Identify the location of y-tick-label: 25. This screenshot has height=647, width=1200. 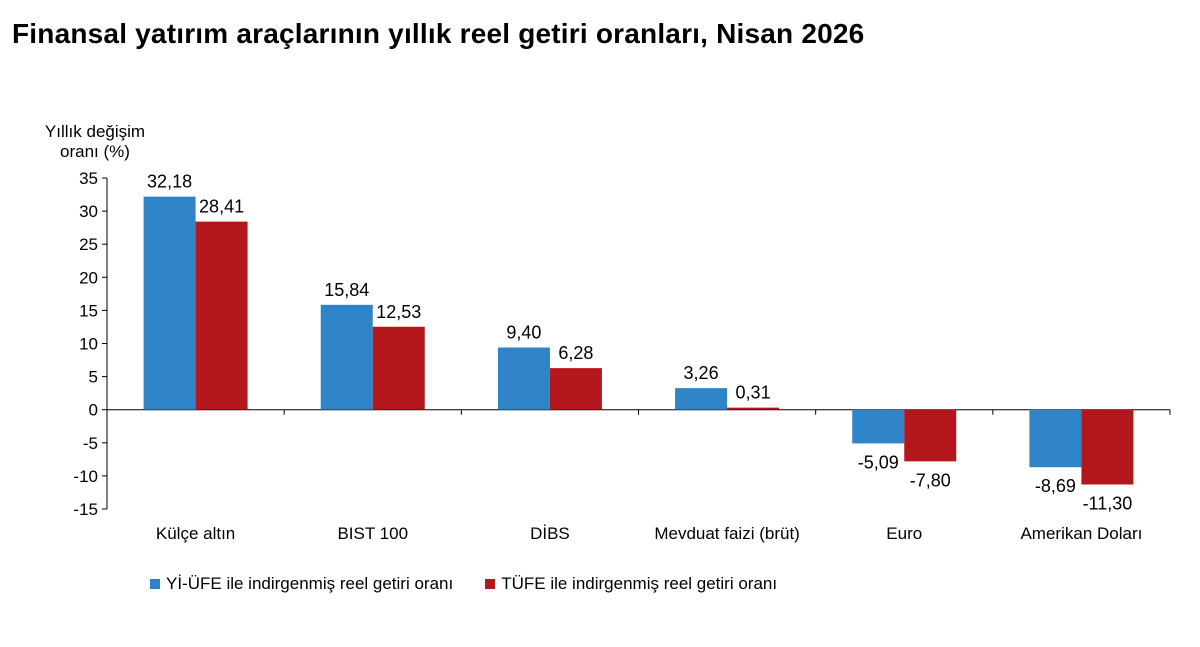
(88, 244).